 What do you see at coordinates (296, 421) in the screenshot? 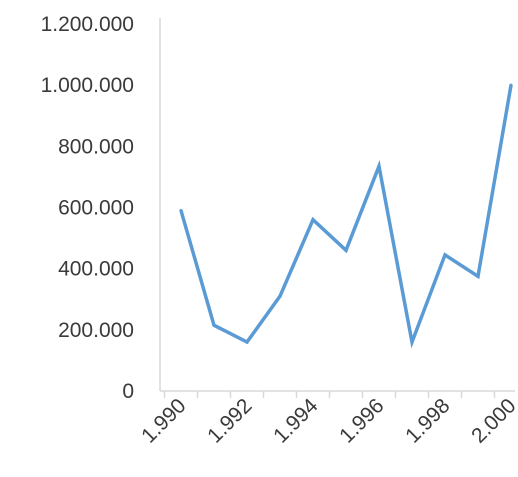
I see `x-tick-label: 1.994` at bounding box center [296, 421].